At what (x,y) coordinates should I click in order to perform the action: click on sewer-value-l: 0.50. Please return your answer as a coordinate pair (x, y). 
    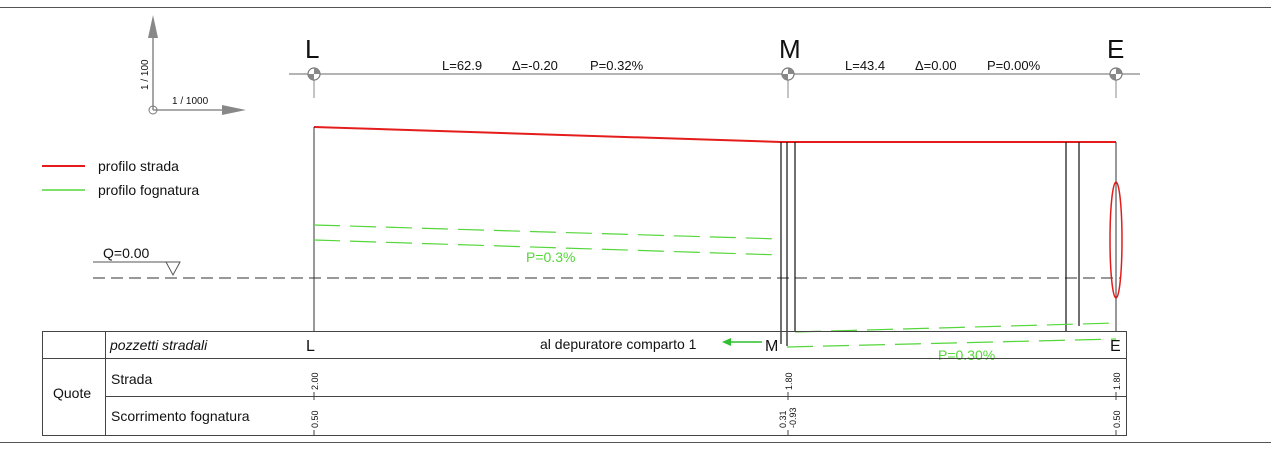
    Looking at the image, I should click on (315, 419).